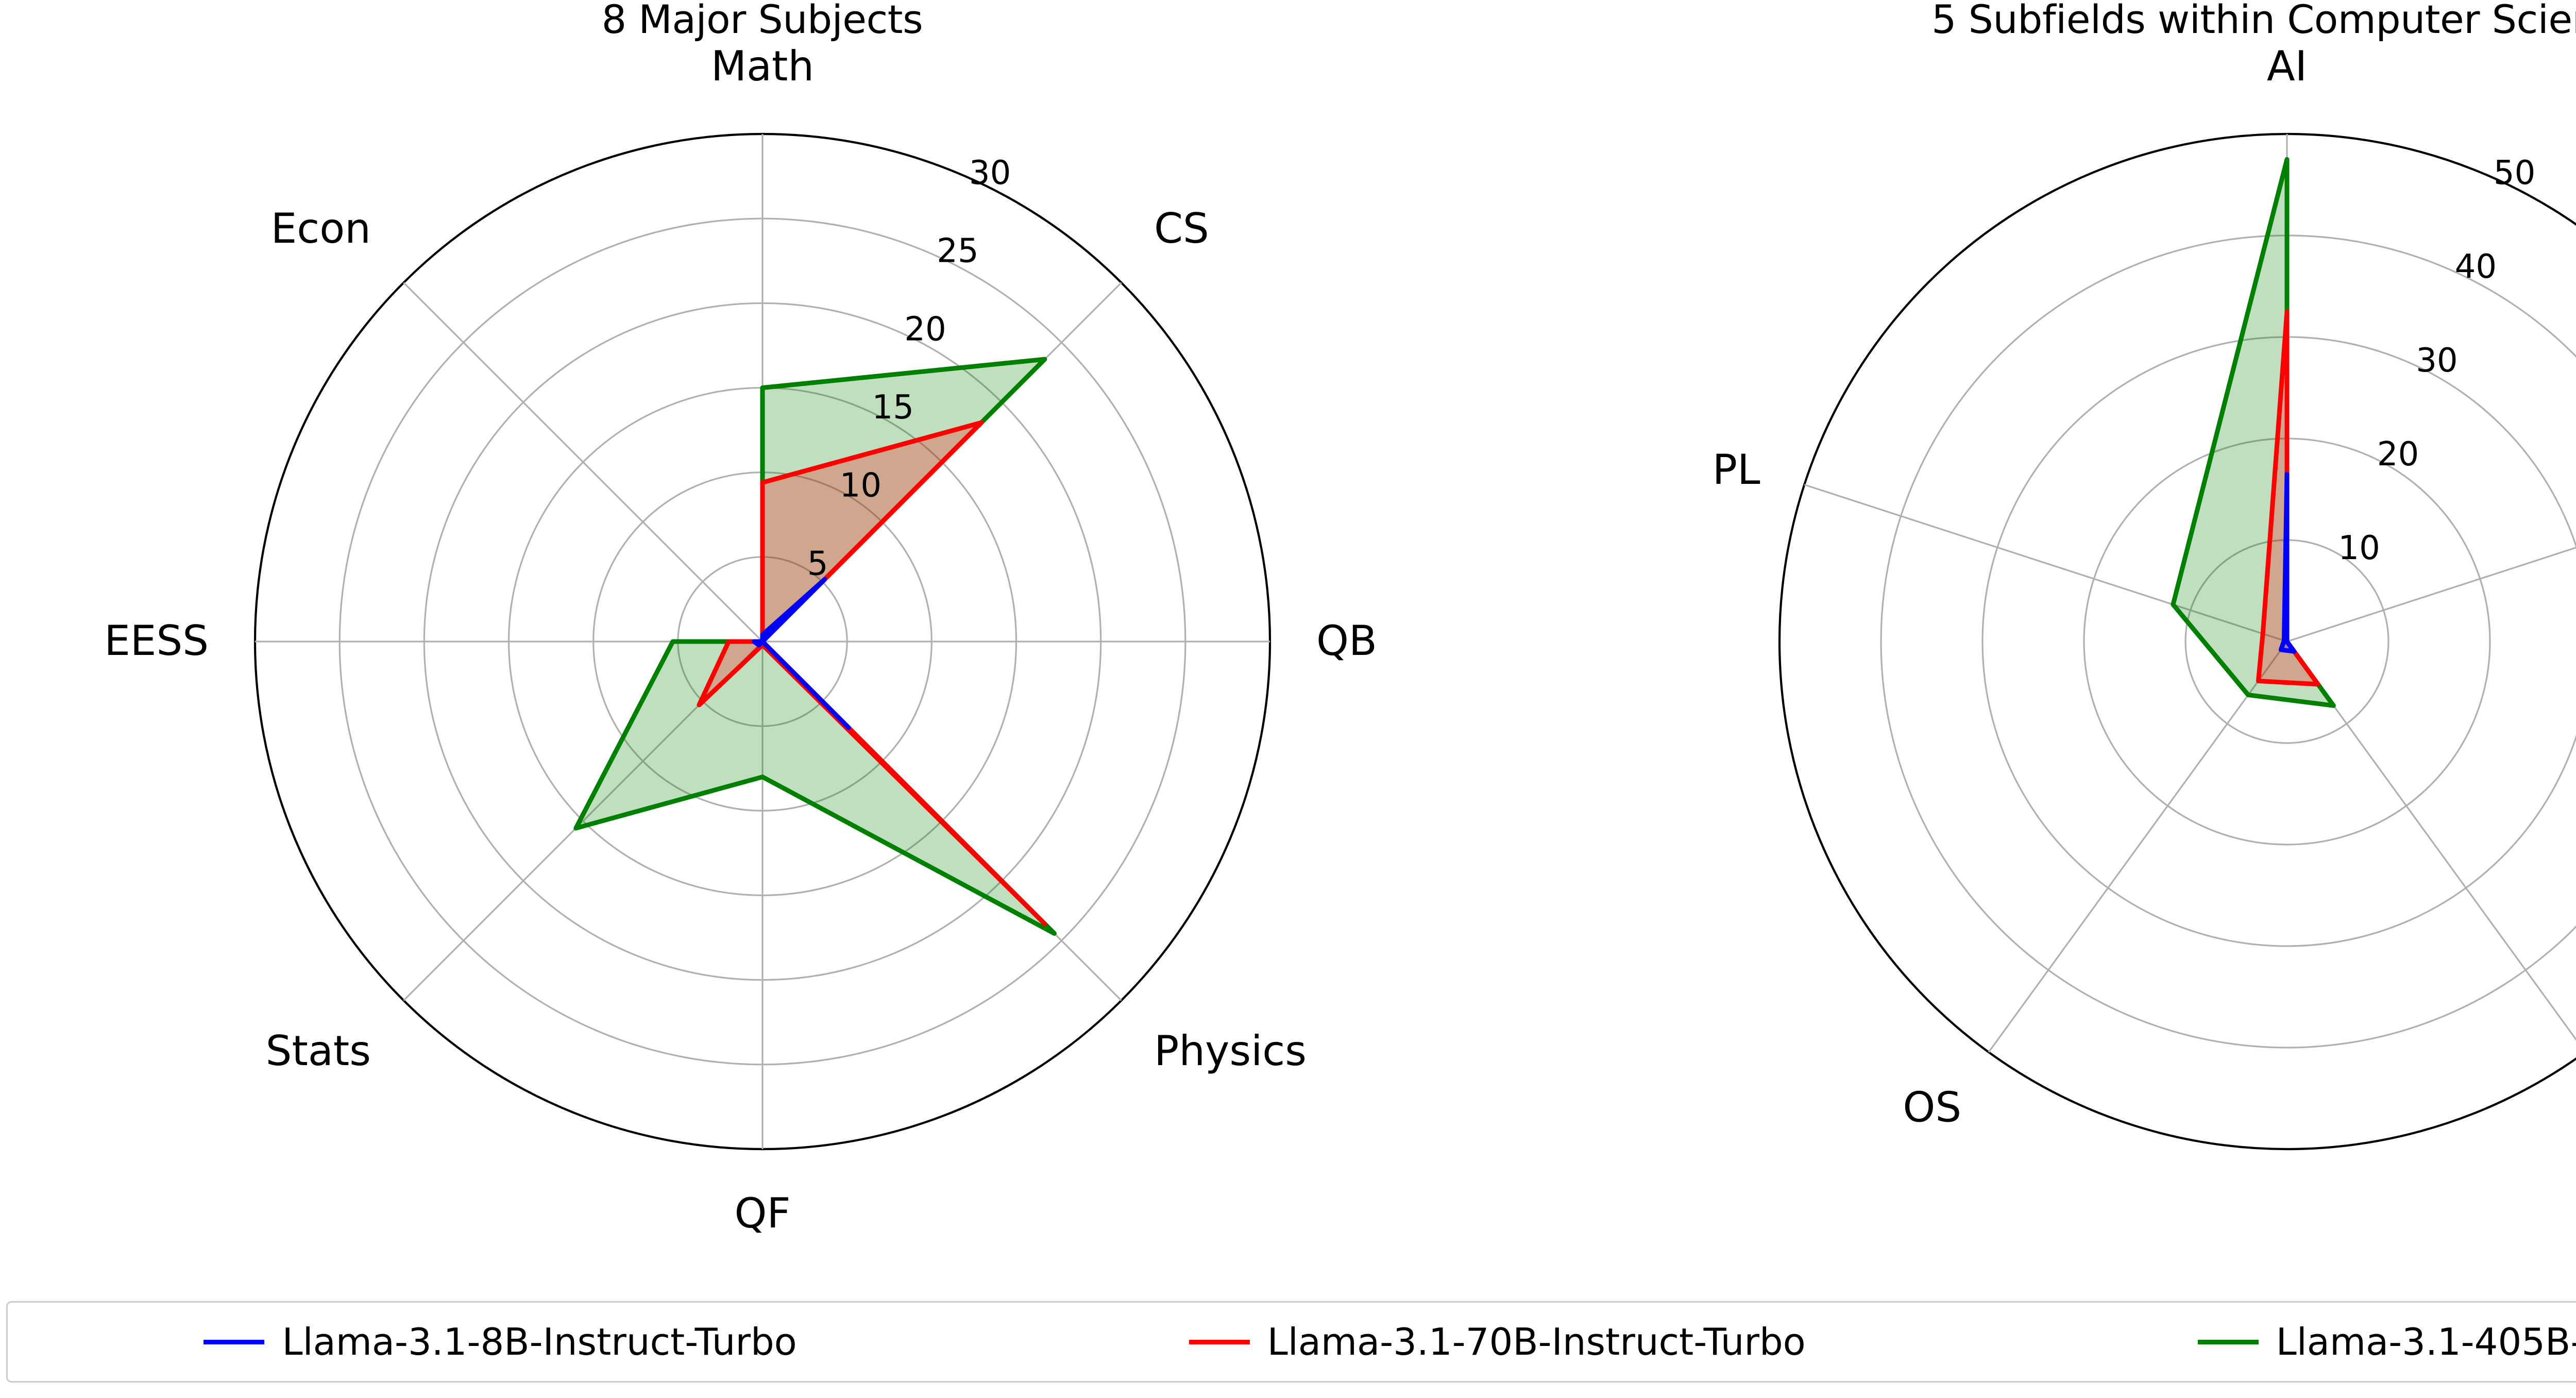  I want to click on legend-item: Llama-3.1-8B-Instruct-Turbo, so click(500, 1342).